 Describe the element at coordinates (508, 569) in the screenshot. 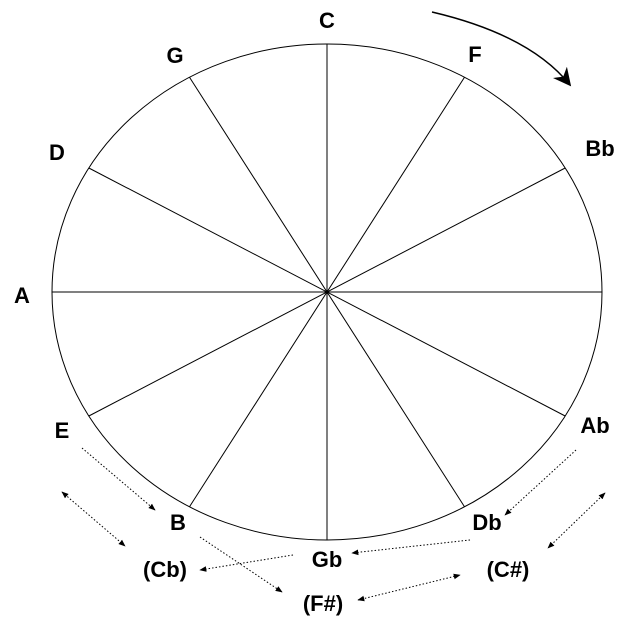

I see `enharmonic-label: (C#)` at that location.